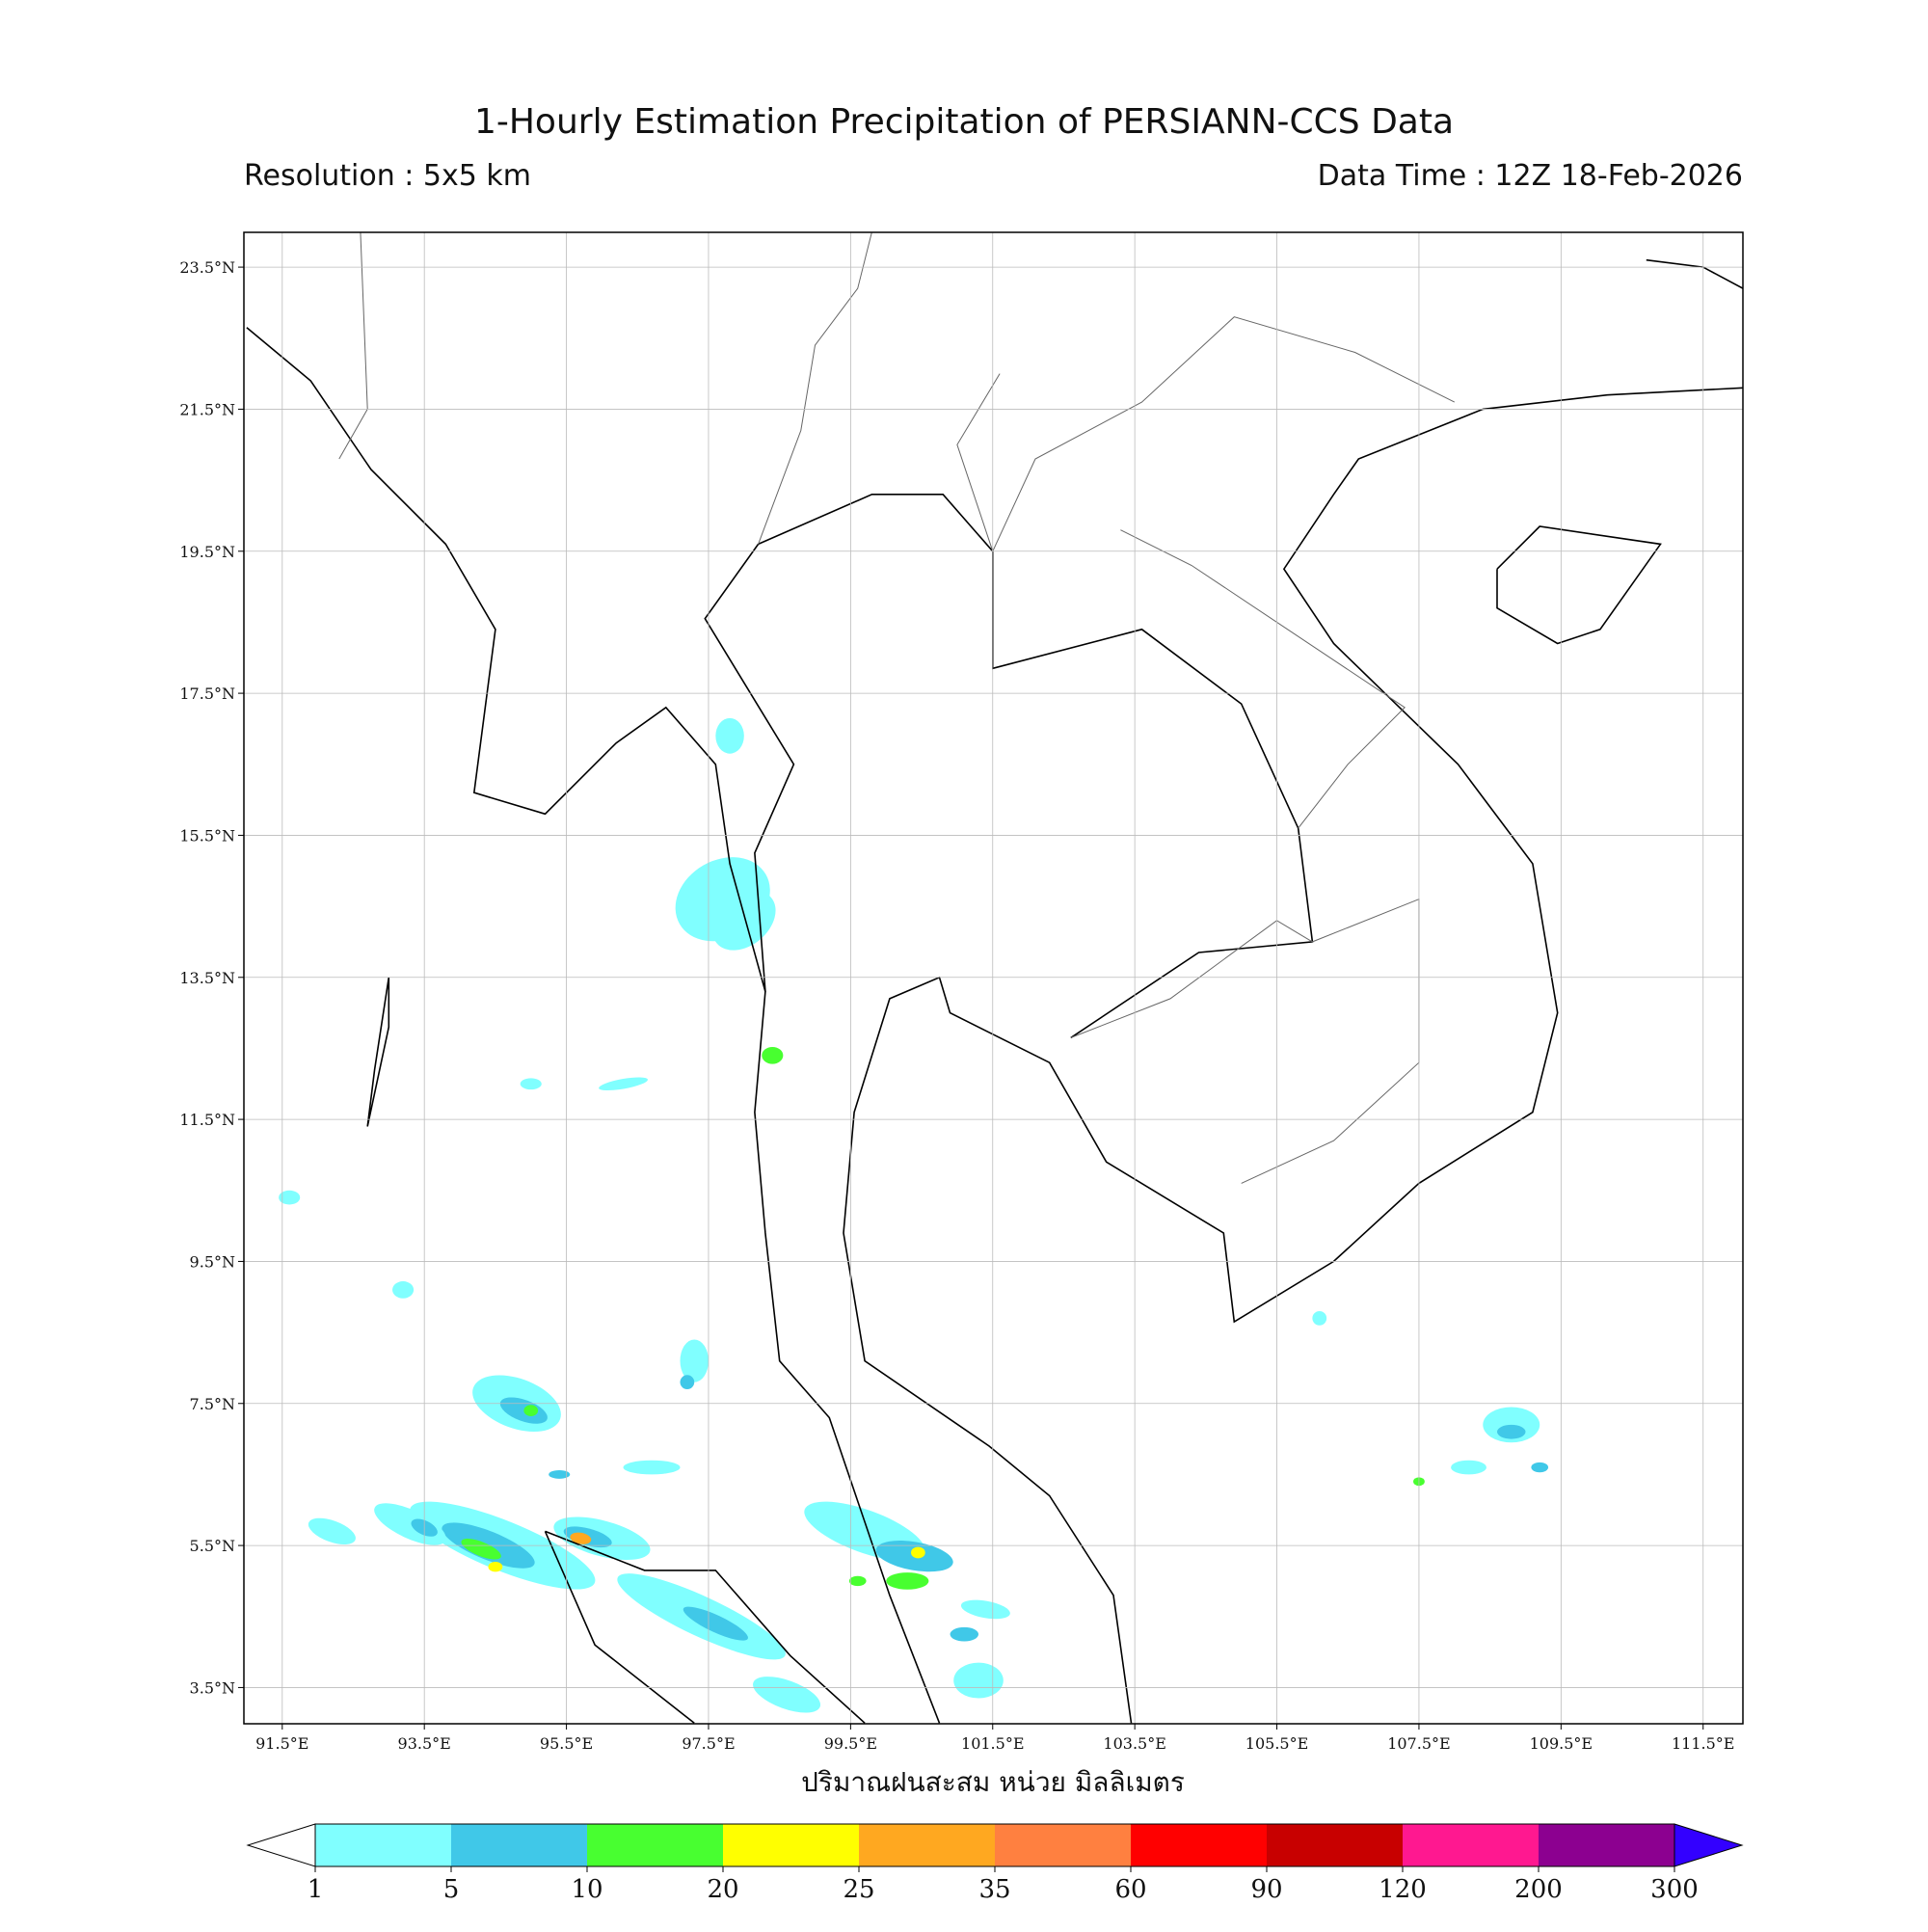 The image size is (1928, 1932). What do you see at coordinates (213, 1546) in the screenshot?
I see `y-tick-label: 5.5°N` at bounding box center [213, 1546].